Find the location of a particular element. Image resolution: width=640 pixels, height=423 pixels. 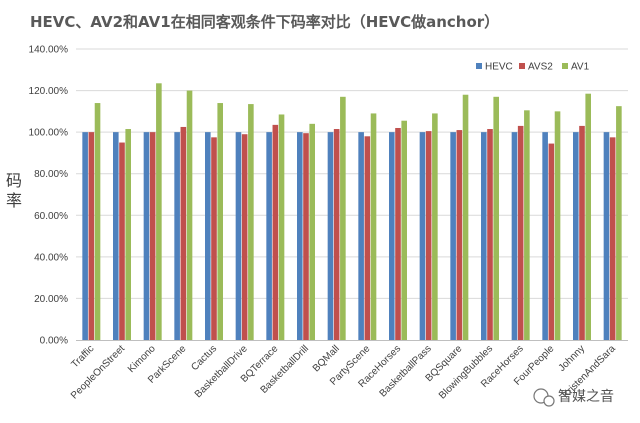

y-tick-label: 140.00% is located at coordinates (49, 50).